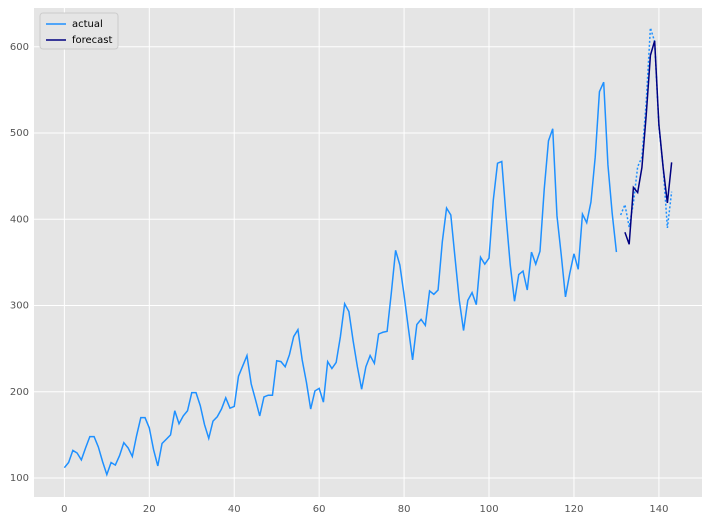 This screenshot has height=524, width=710. I want to click on legend-label: actual, so click(87, 24).